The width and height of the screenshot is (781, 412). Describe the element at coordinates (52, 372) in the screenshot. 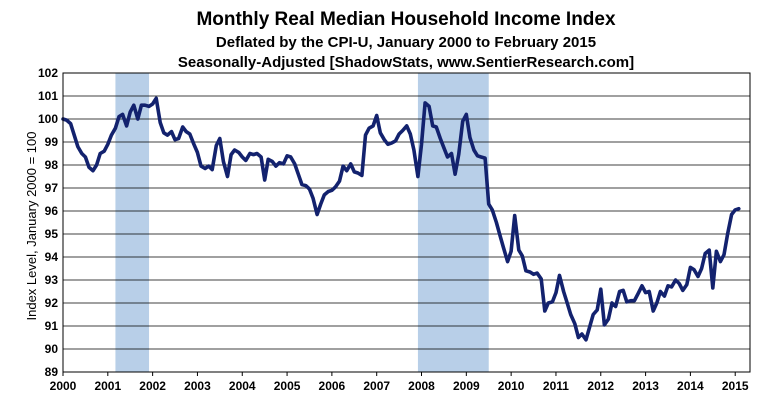

I see `y-tick-label-89: 89` at that location.